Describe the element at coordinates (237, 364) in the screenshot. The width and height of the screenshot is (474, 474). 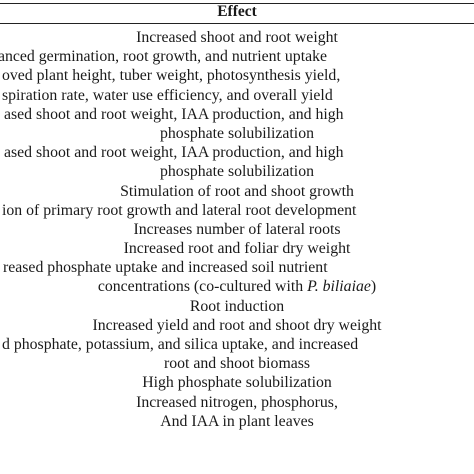
I see `table-row-line: root and shoot biomass` at that location.